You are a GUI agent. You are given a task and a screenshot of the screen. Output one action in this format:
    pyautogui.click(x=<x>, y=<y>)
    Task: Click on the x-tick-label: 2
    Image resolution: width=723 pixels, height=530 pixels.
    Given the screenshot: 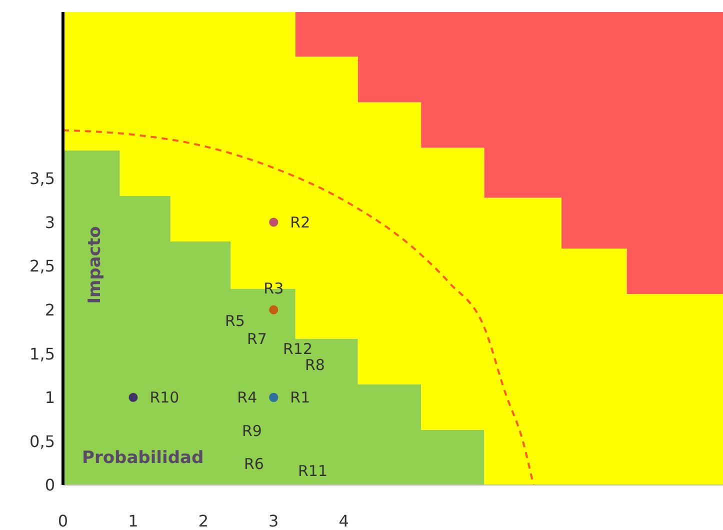 What is the action you would take?
    pyautogui.click(x=203, y=520)
    